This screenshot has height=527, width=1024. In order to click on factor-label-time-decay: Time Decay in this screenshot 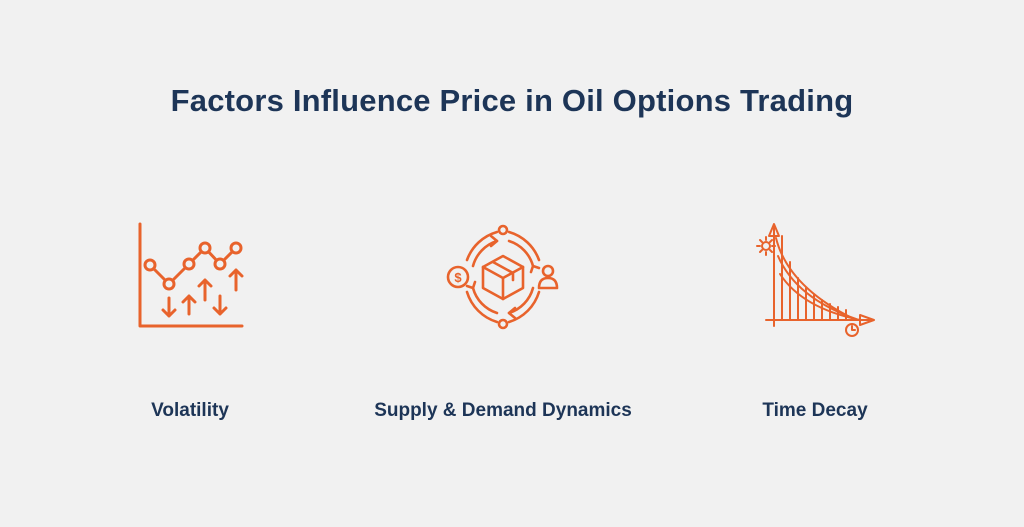, I will do `click(815, 410)`.